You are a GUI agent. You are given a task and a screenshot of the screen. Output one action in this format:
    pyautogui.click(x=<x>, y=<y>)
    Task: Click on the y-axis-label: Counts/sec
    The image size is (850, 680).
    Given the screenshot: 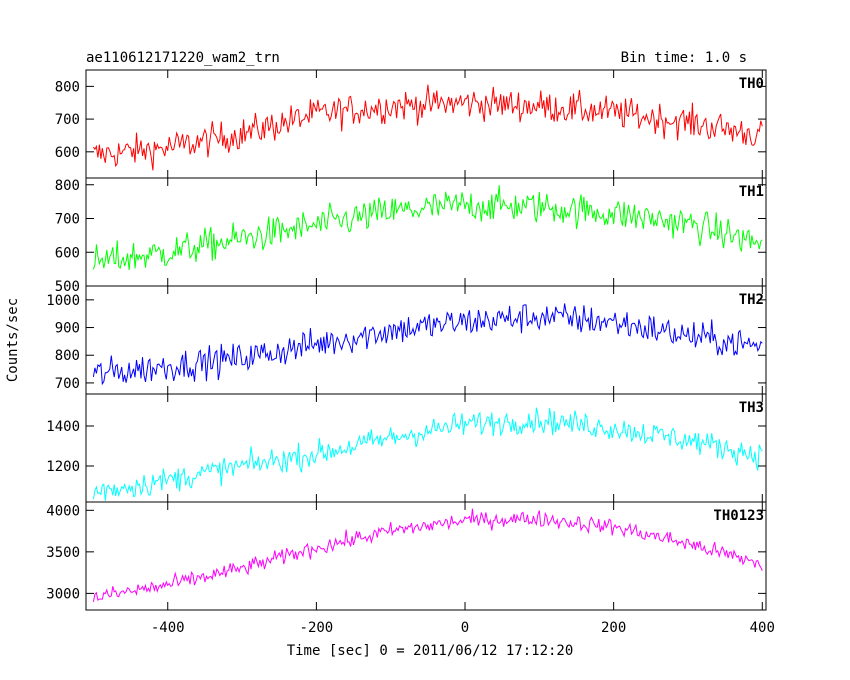 What is the action you would take?
    pyautogui.click(x=13, y=340)
    